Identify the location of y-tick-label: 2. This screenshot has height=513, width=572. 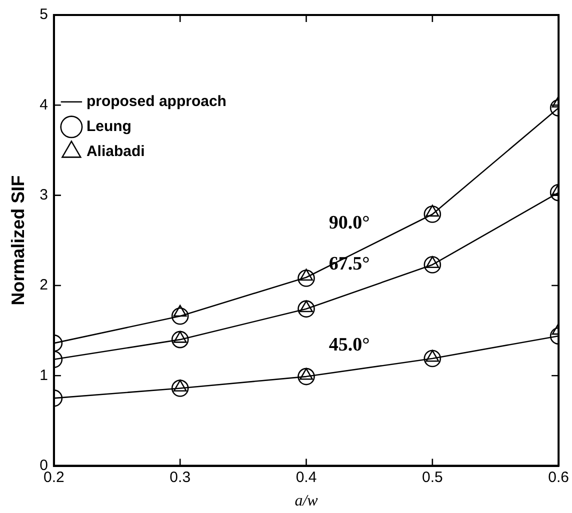
(44, 285).